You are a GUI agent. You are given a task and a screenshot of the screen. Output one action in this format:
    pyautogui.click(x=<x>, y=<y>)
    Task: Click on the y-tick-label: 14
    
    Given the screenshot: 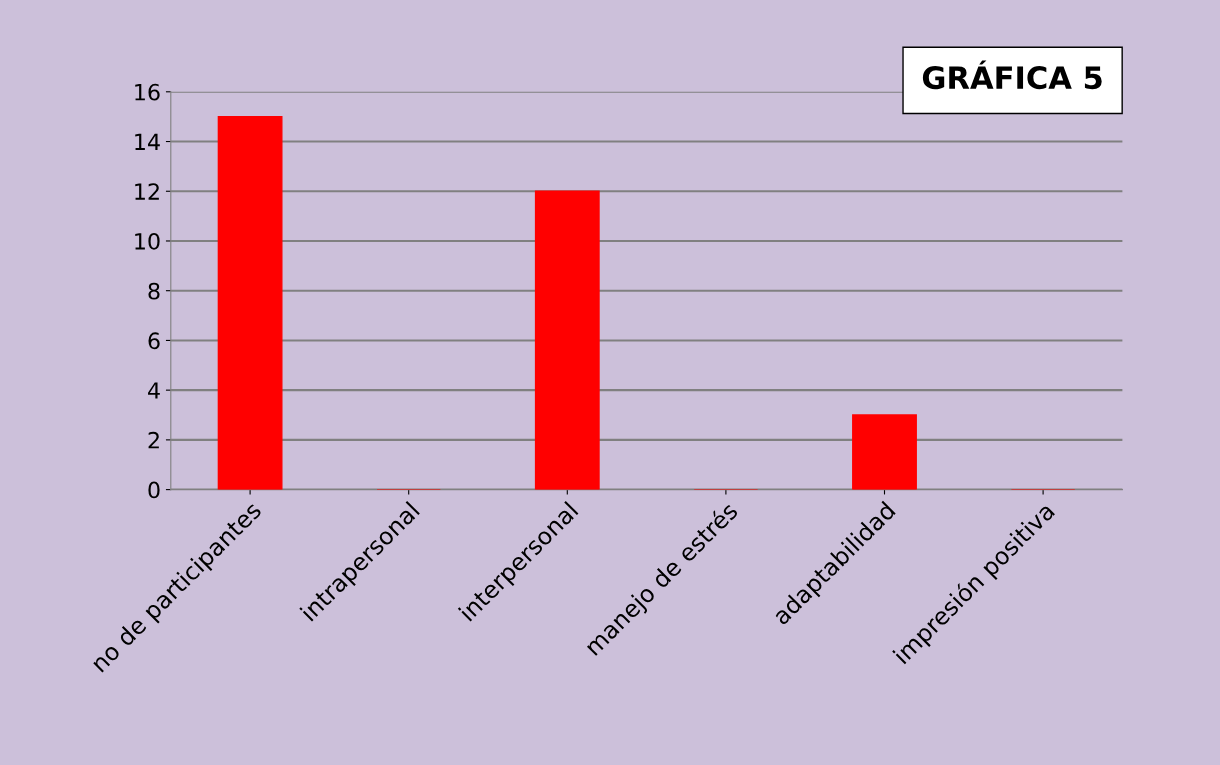 What is the action you would take?
    pyautogui.click(x=147, y=141)
    